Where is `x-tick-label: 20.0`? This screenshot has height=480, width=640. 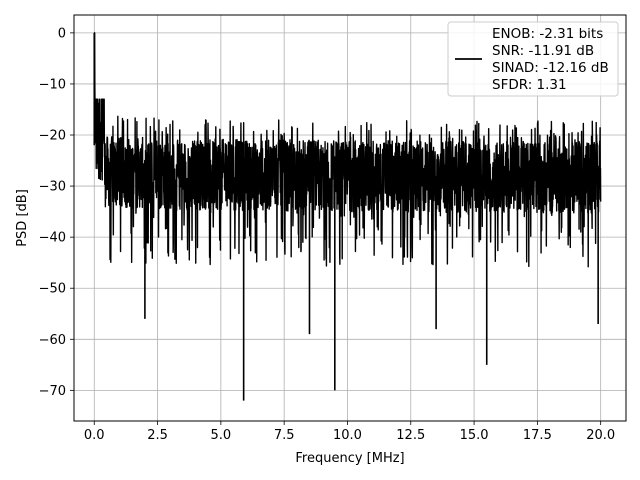
x-tick-label: 20.0 is located at coordinates (600, 435).